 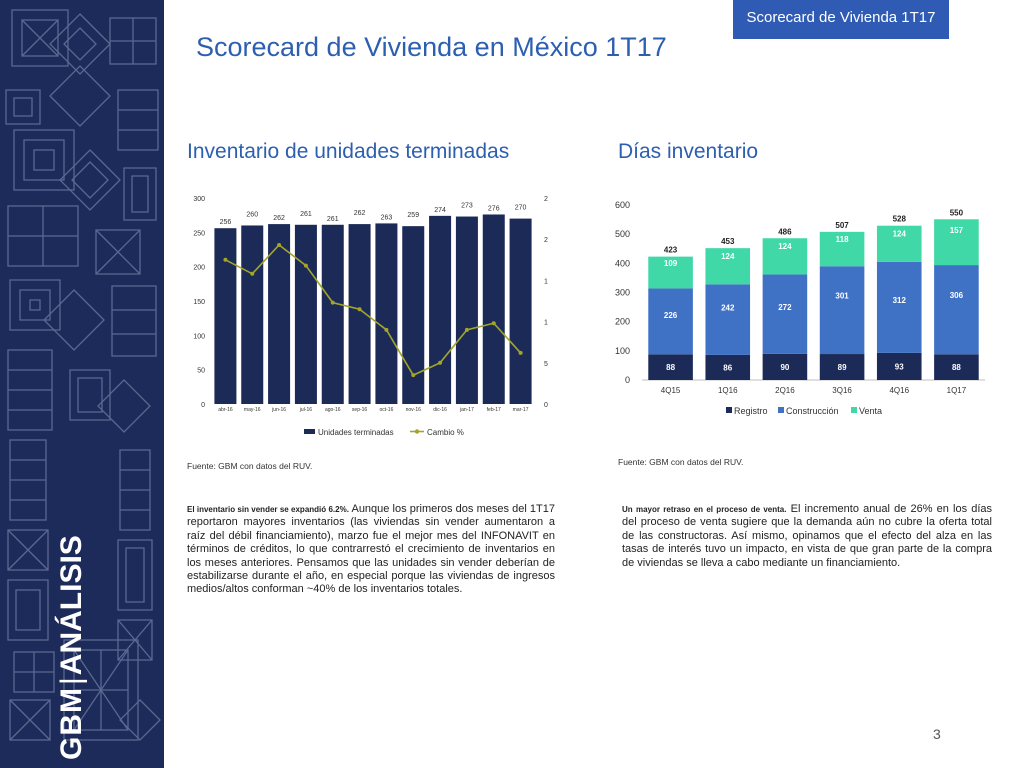 What do you see at coordinates (841, 19) in the screenshot?
I see `header-tag: Scorecard de Vivienda 1T17` at bounding box center [841, 19].